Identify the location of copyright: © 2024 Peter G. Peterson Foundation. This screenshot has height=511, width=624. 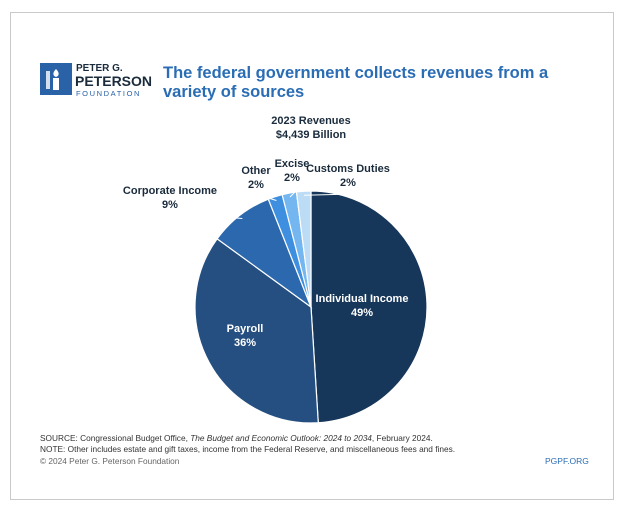
(110, 461).